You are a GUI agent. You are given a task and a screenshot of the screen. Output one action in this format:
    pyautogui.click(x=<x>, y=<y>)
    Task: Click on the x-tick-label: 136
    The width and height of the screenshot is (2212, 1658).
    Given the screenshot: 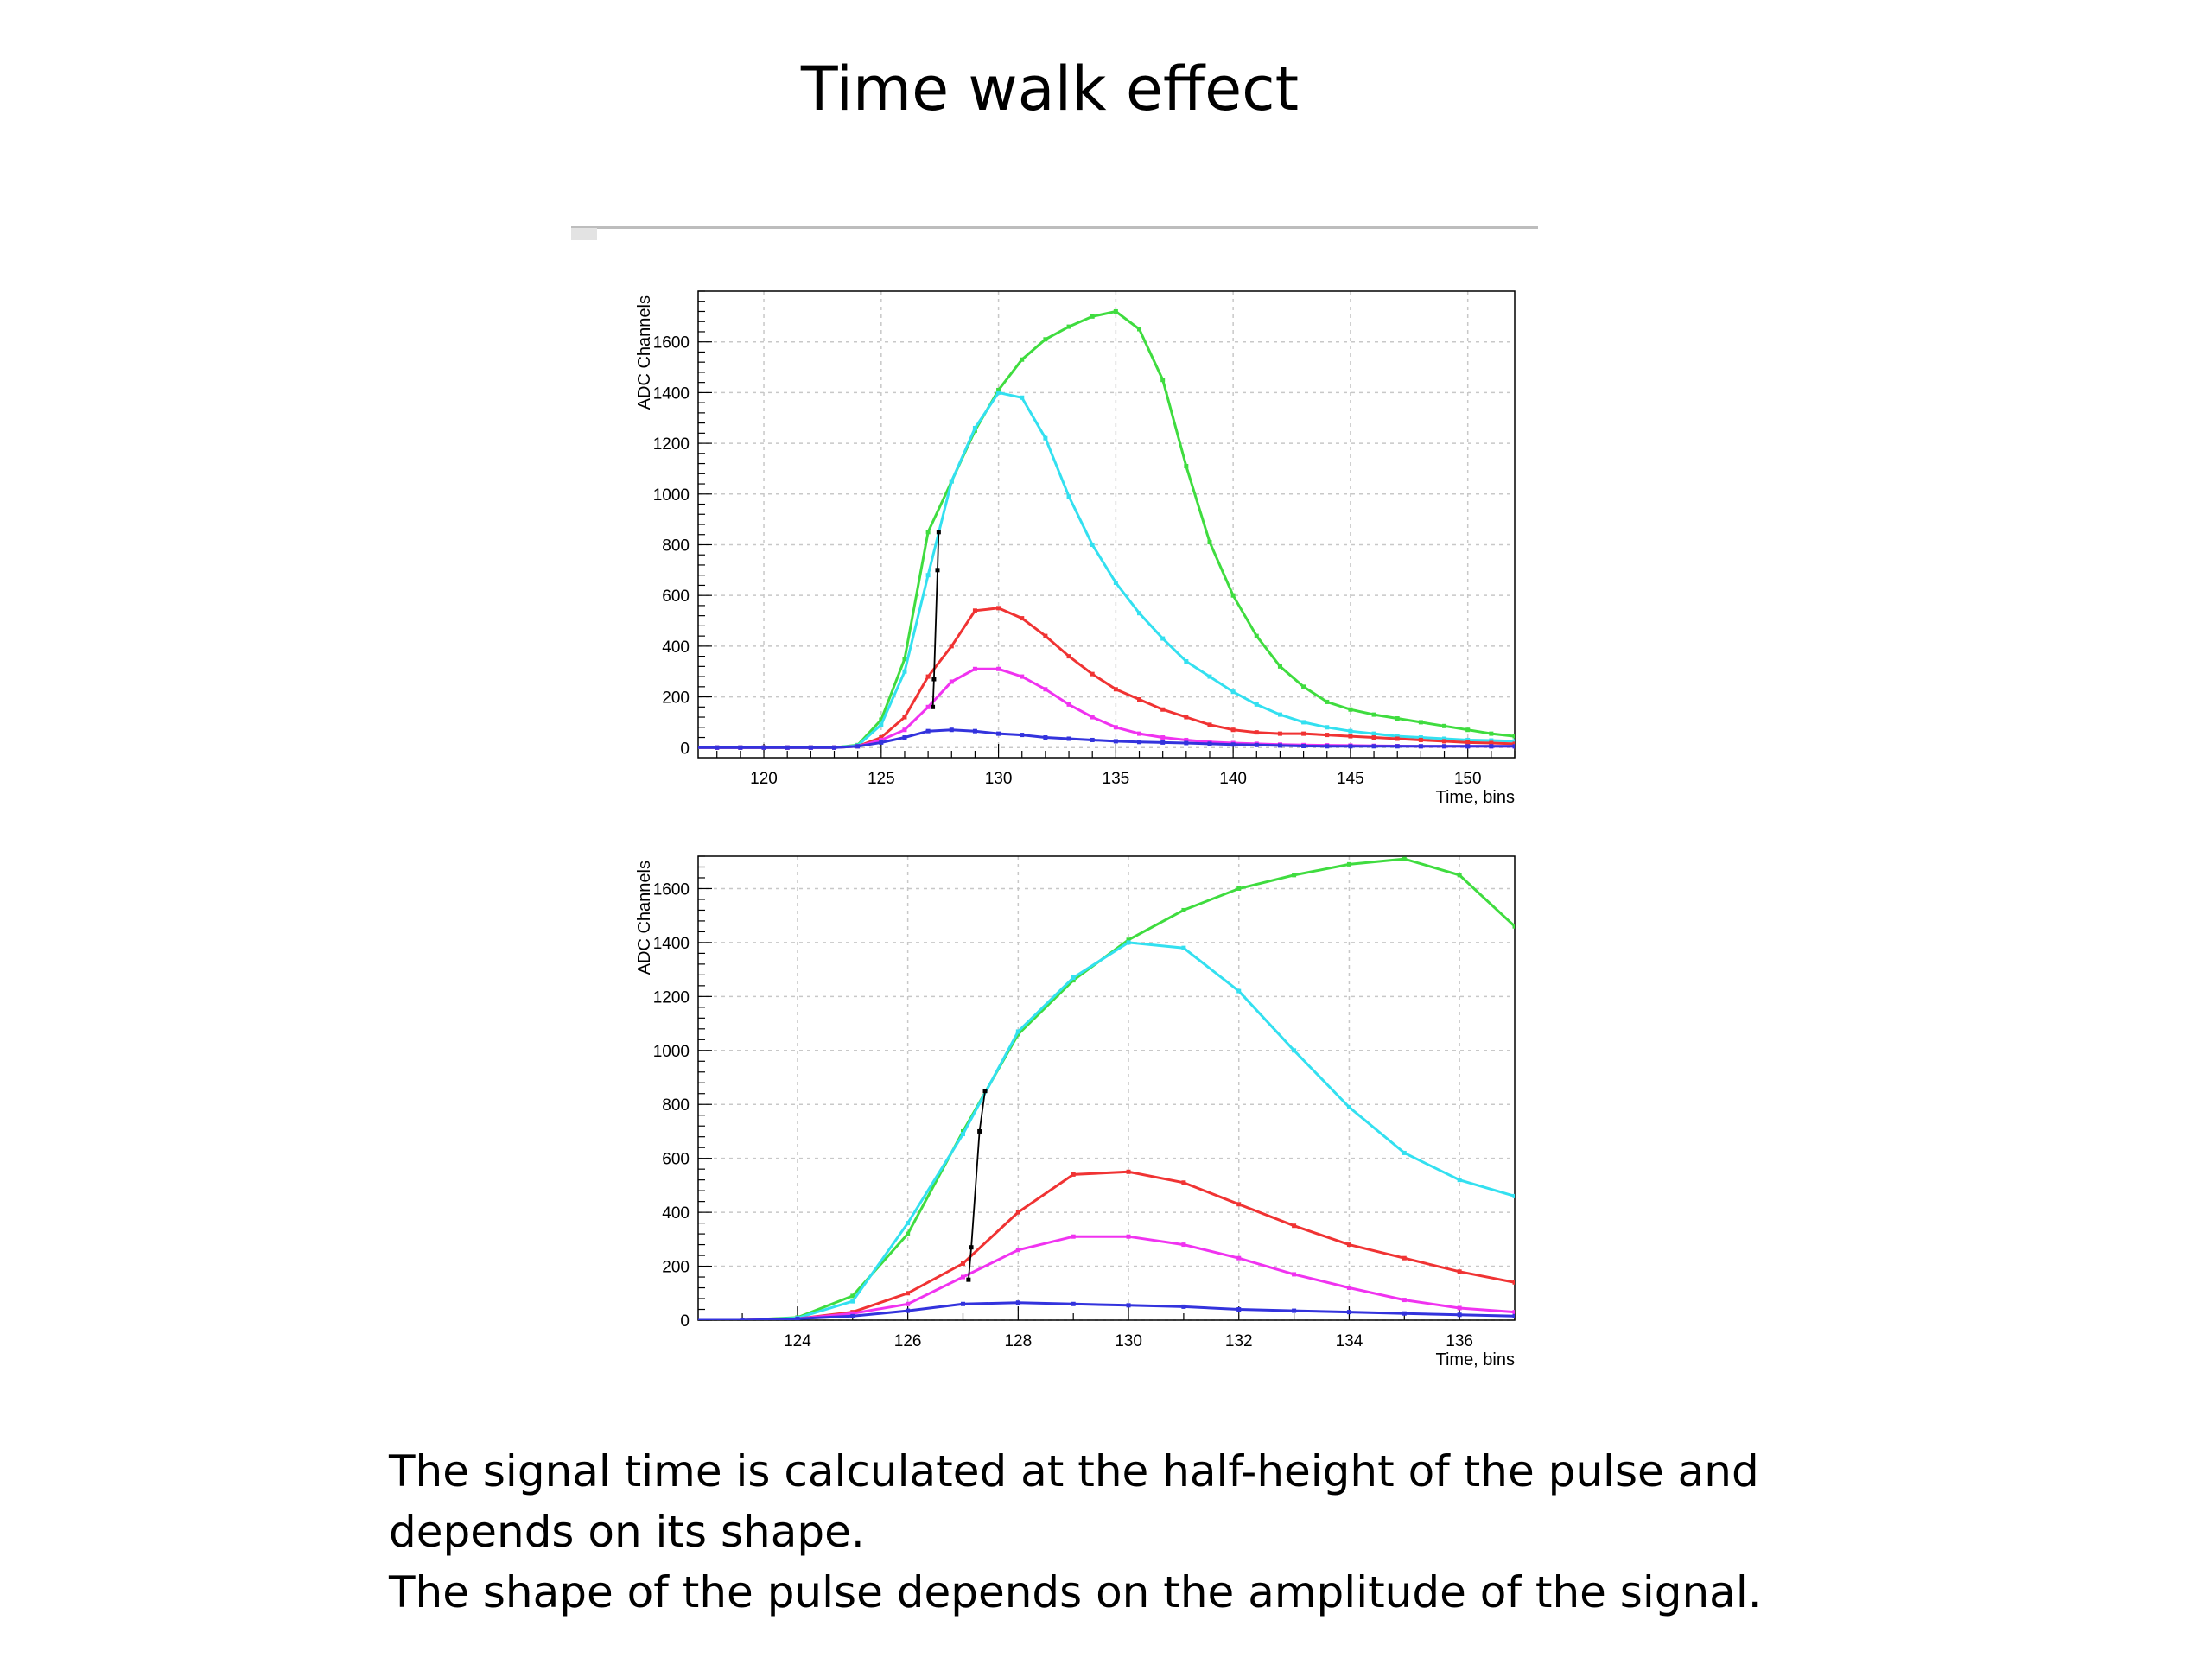 What is the action you would take?
    pyautogui.click(x=1459, y=1341)
    